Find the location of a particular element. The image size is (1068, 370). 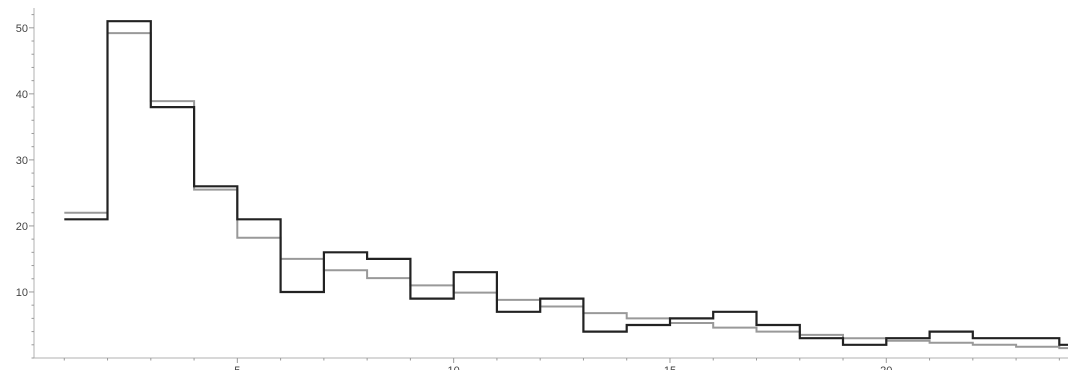

x-tick-label: 5 is located at coordinates (237, 367).